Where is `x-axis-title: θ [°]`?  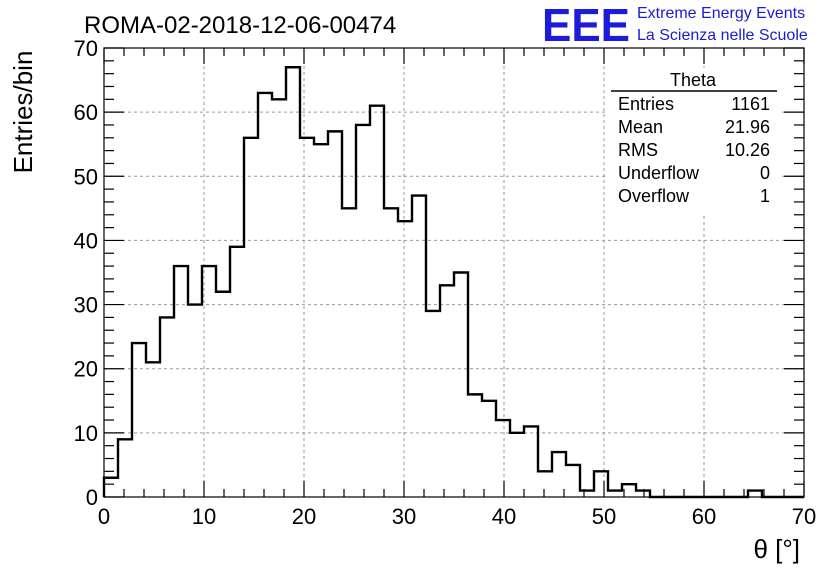
x-axis-title: θ [°] is located at coordinates (776, 549).